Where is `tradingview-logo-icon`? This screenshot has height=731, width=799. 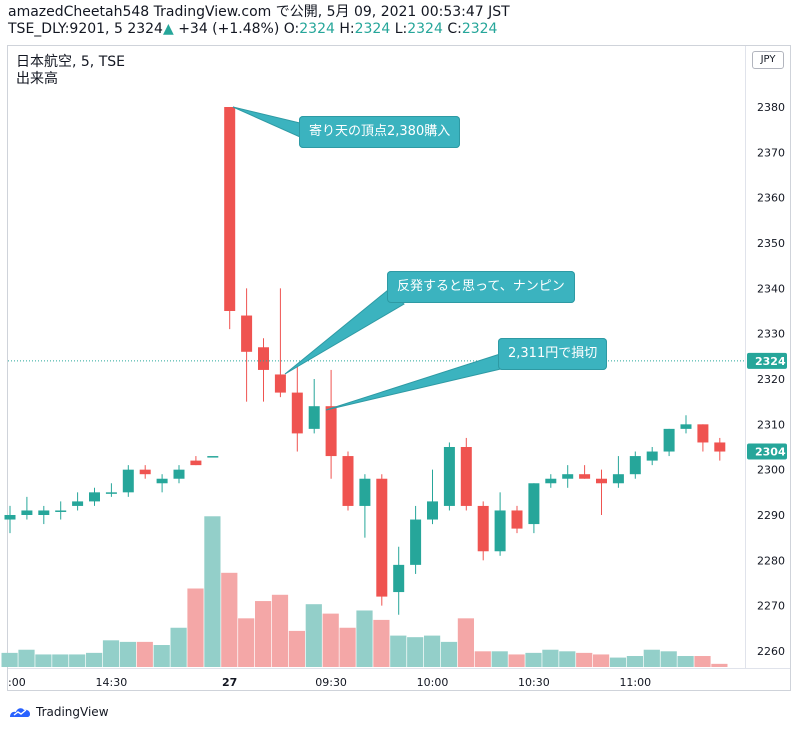
tradingview-logo-icon is located at coordinates (20, 712).